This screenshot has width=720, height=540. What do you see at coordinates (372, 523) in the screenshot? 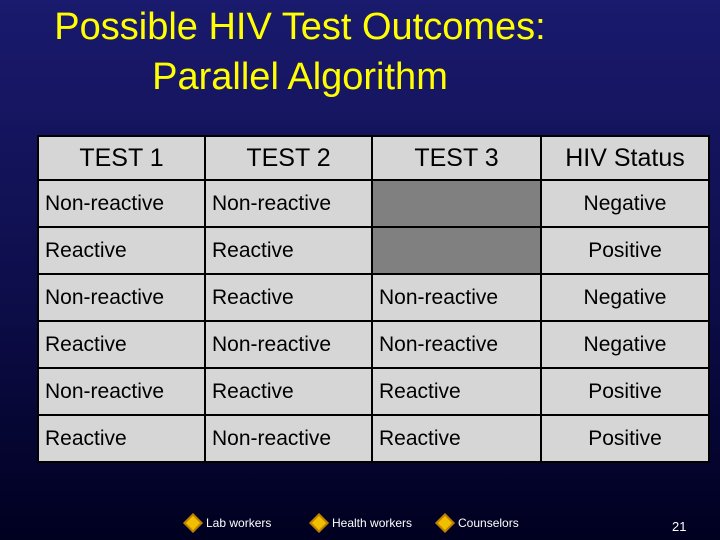
I see `legend-label: Health workers` at bounding box center [372, 523].